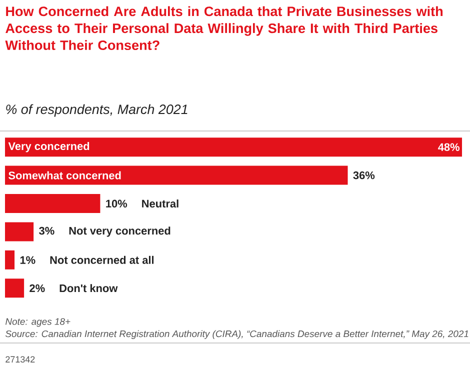  What do you see at coordinates (89, 288) in the screenshot?
I see `y-tick-label: Don't know` at bounding box center [89, 288].